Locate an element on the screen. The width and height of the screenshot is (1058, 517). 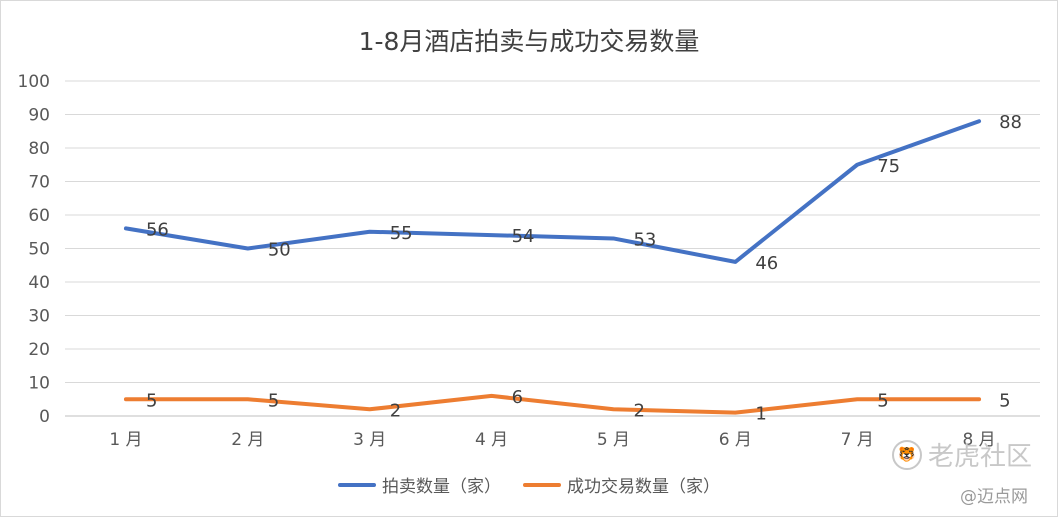
data-label: 50 is located at coordinates (279, 250).